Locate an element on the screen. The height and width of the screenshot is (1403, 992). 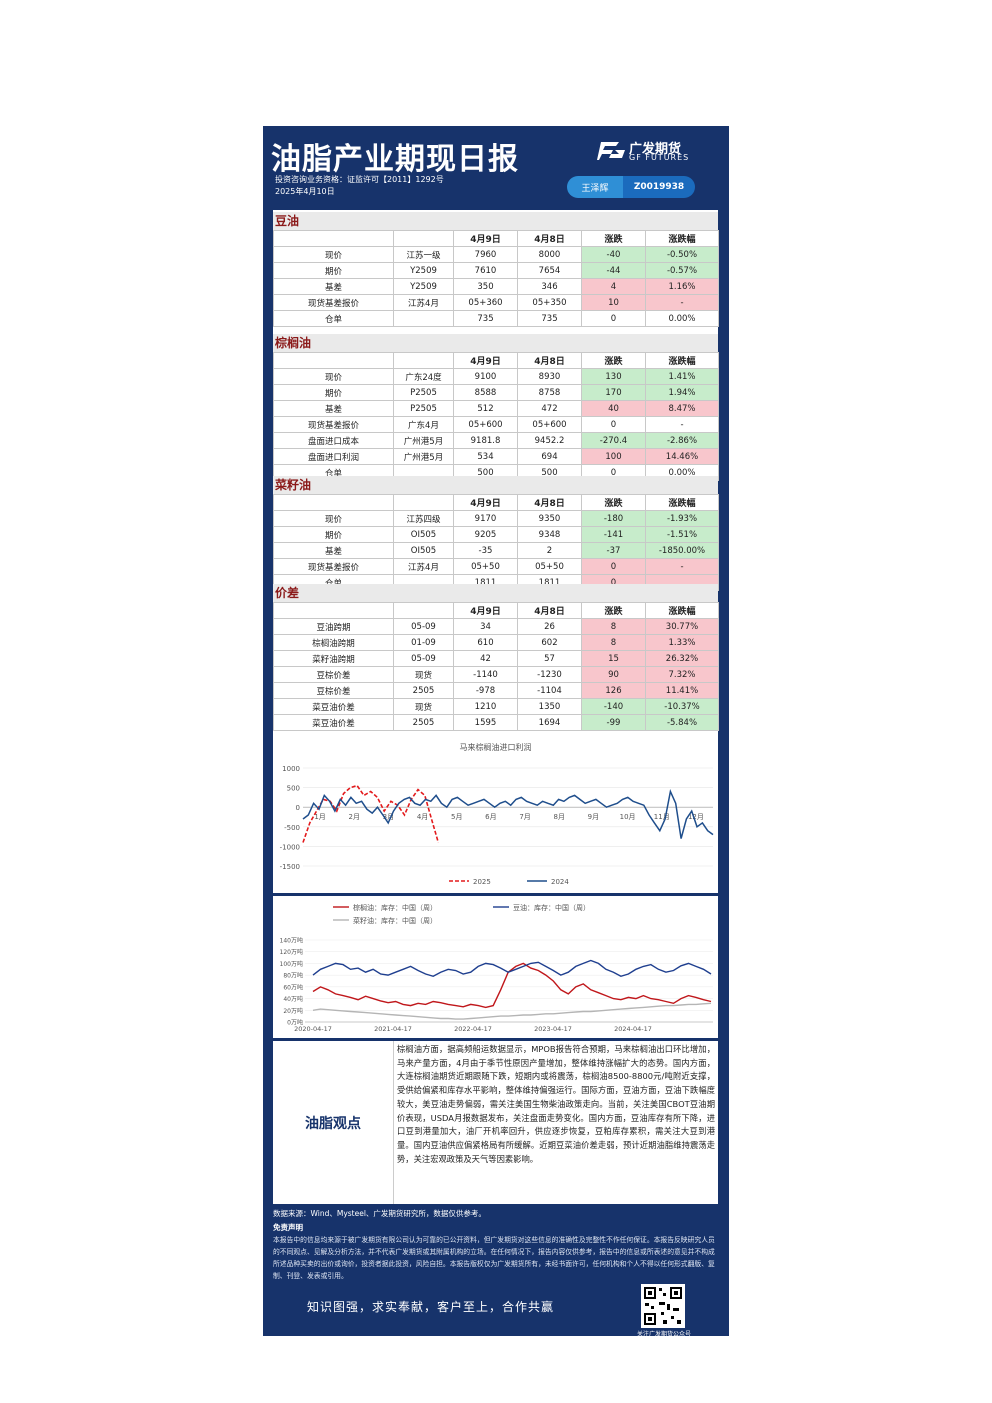
table-cell: 05+50 is located at coordinates (549, 566).